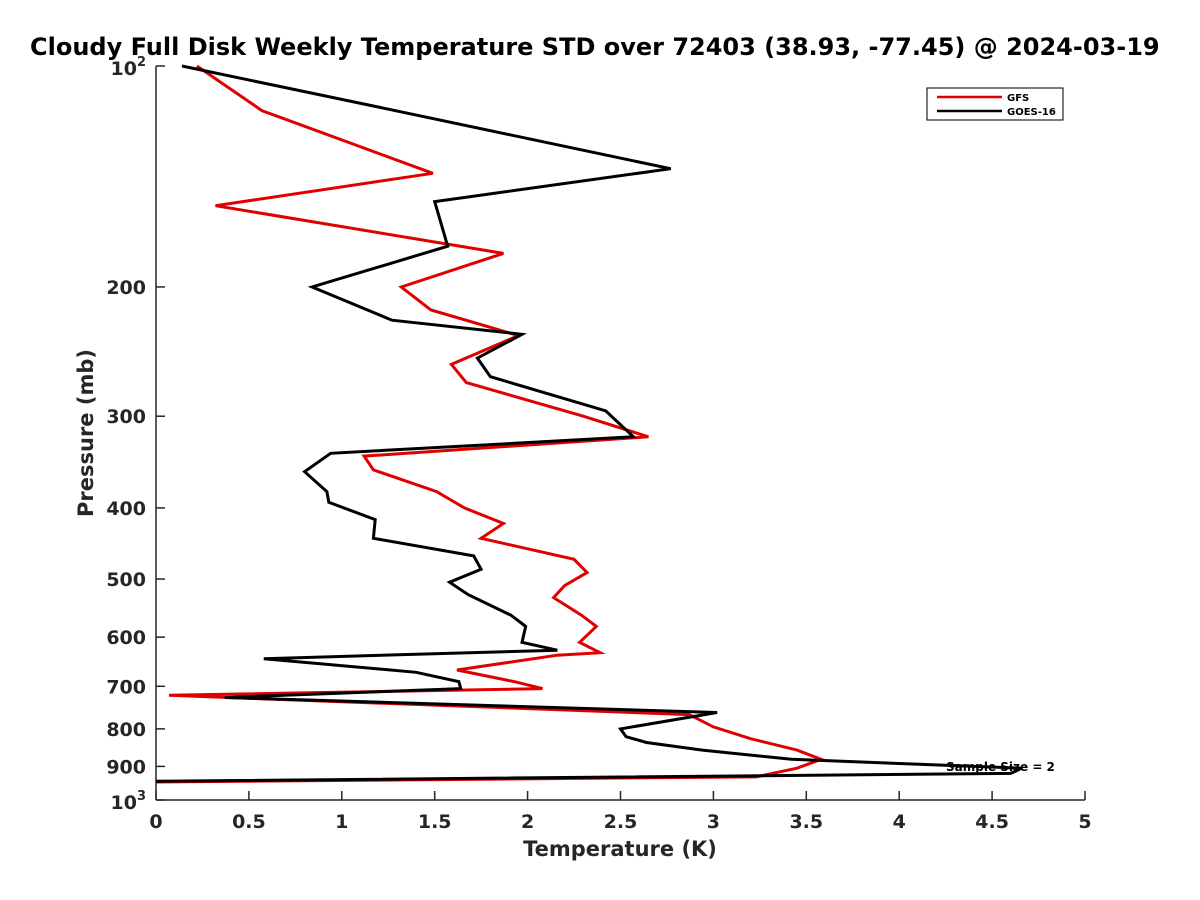  What do you see at coordinates (899, 822) in the screenshot?
I see `x-tick-label: 4` at bounding box center [899, 822].